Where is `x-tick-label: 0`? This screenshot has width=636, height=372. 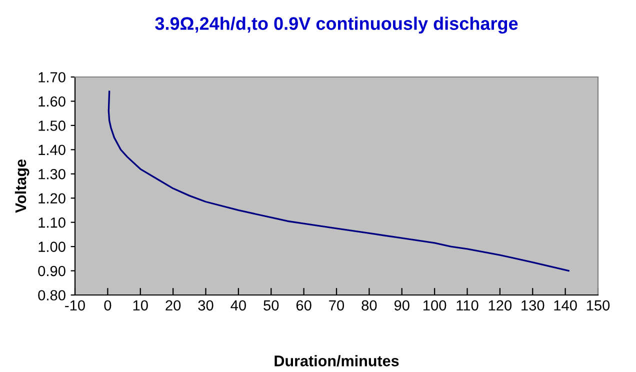 x-tick-label: 0 is located at coordinates (108, 305).